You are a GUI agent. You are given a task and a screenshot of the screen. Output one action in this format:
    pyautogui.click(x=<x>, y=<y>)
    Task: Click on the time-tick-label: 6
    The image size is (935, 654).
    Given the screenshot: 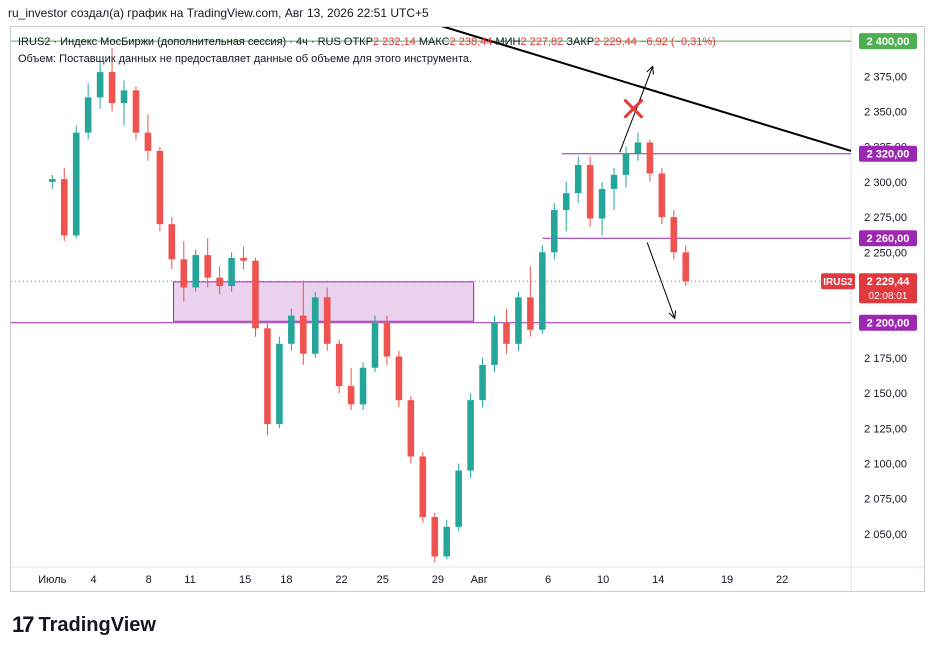 What is the action you would take?
    pyautogui.click(x=548, y=580)
    